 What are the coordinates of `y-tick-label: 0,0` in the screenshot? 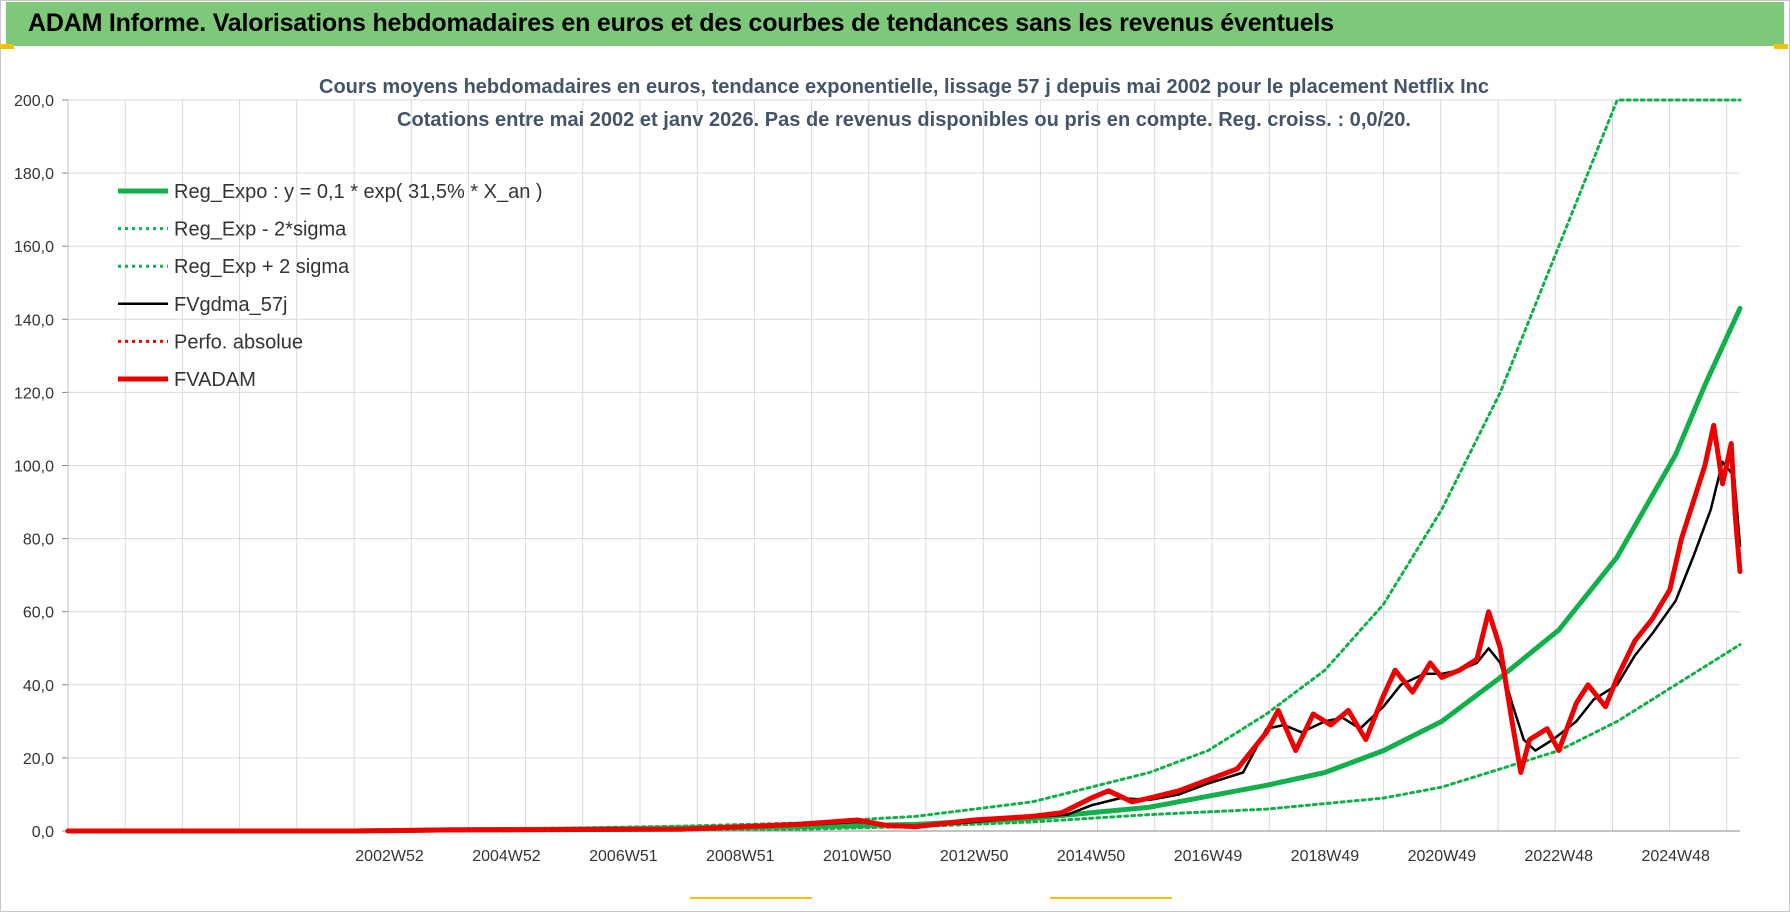 It's located at (43, 832).